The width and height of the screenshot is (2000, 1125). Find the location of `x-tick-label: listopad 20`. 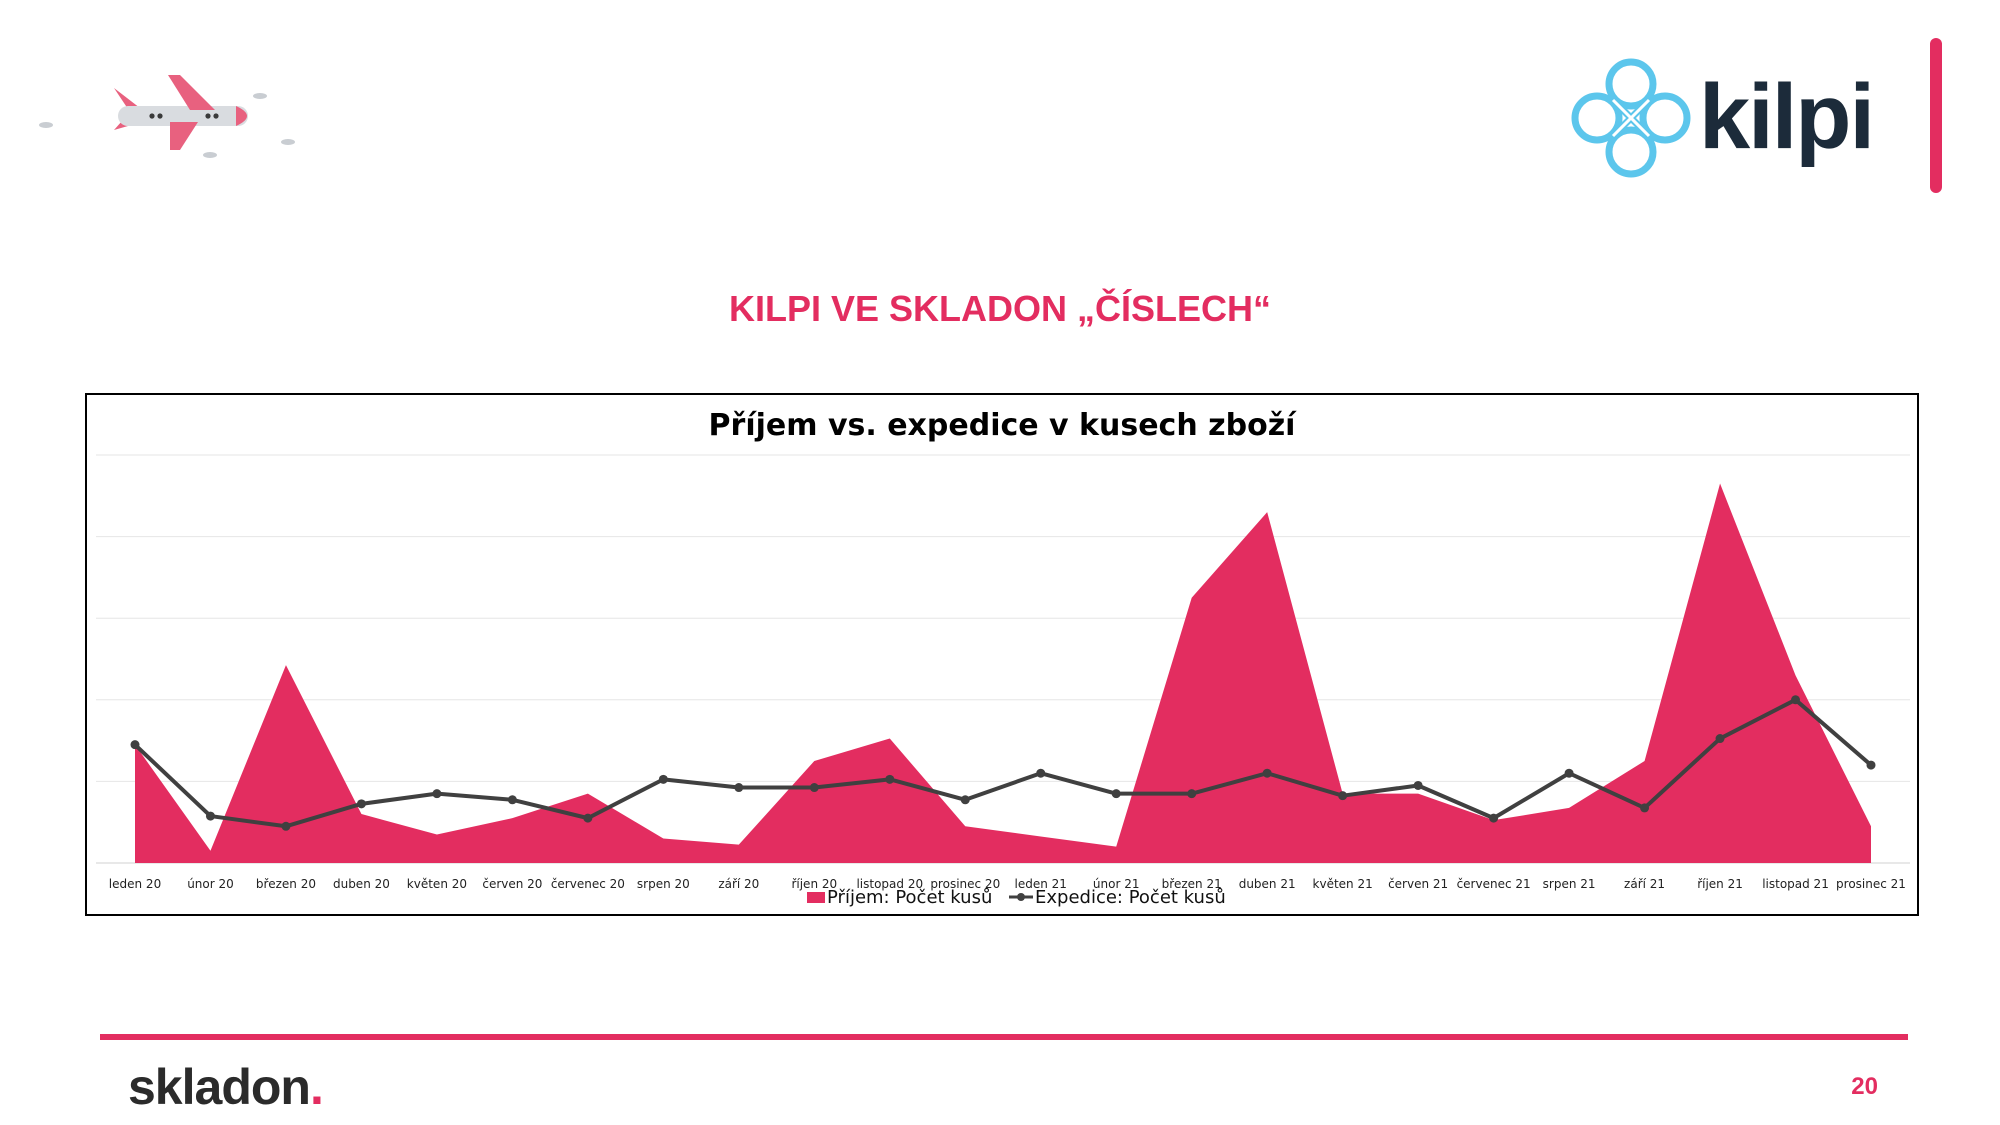

x-tick-label: listopad 20 is located at coordinates (889, 884).